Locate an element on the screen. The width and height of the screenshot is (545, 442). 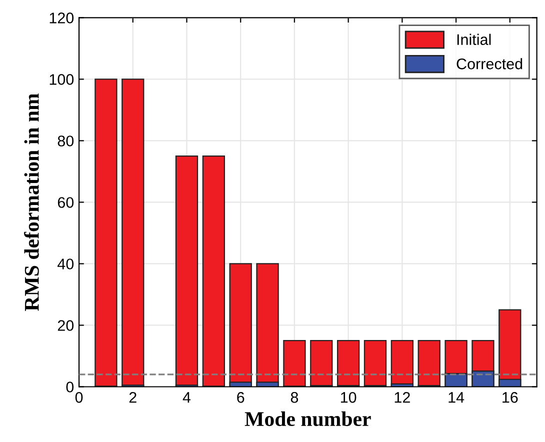
x-tick-label: 4 is located at coordinates (186, 397).